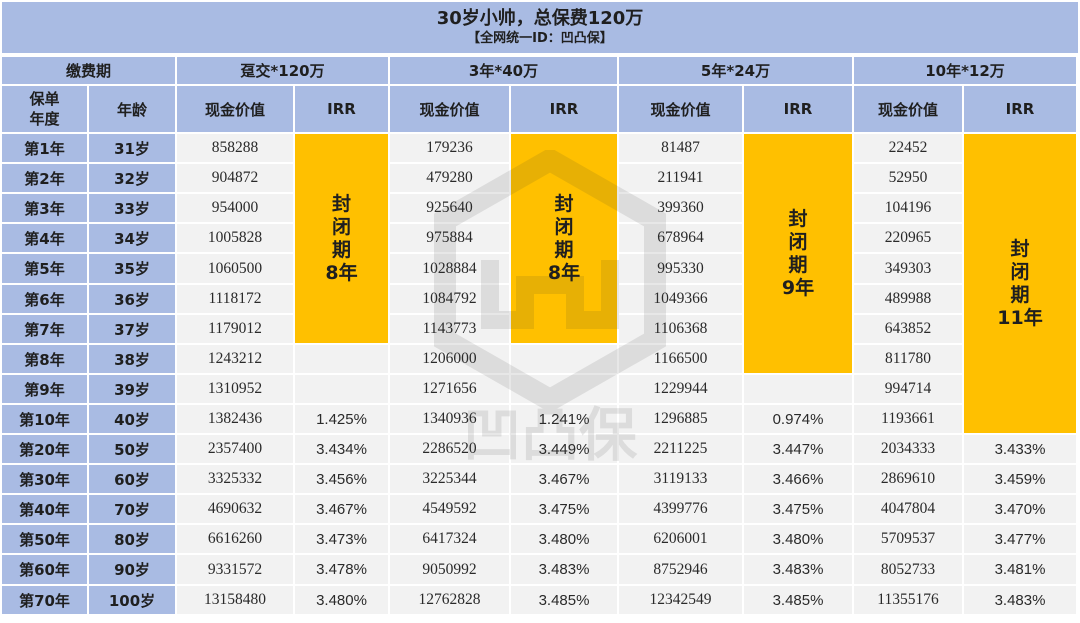 This screenshot has width=1080, height=623. Describe the element at coordinates (44, 299) in the screenshot. I see `row-policy-year: 第6年` at that location.